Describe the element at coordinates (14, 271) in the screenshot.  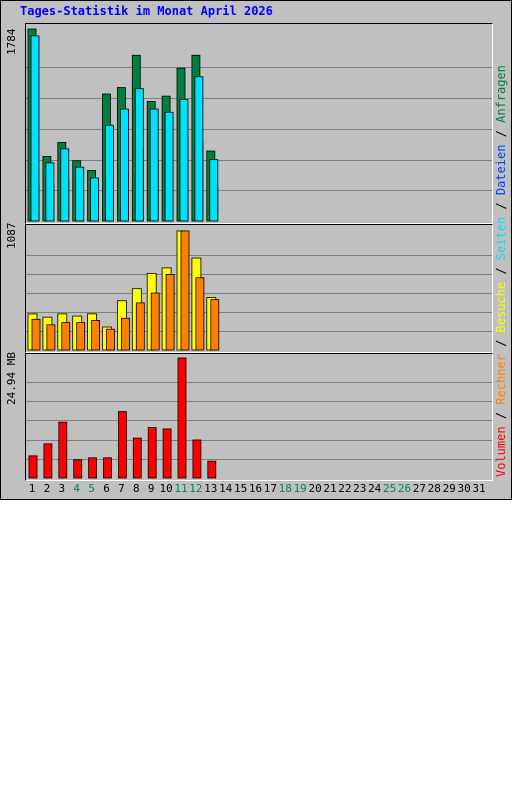
I see `y-max-label-visits: 1087` at that location.